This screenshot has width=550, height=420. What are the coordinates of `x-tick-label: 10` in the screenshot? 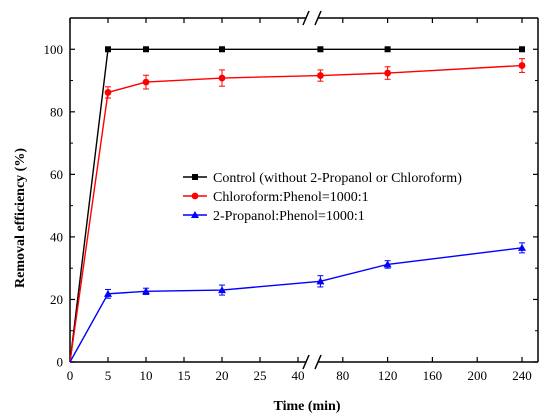 It's located at (146, 375).